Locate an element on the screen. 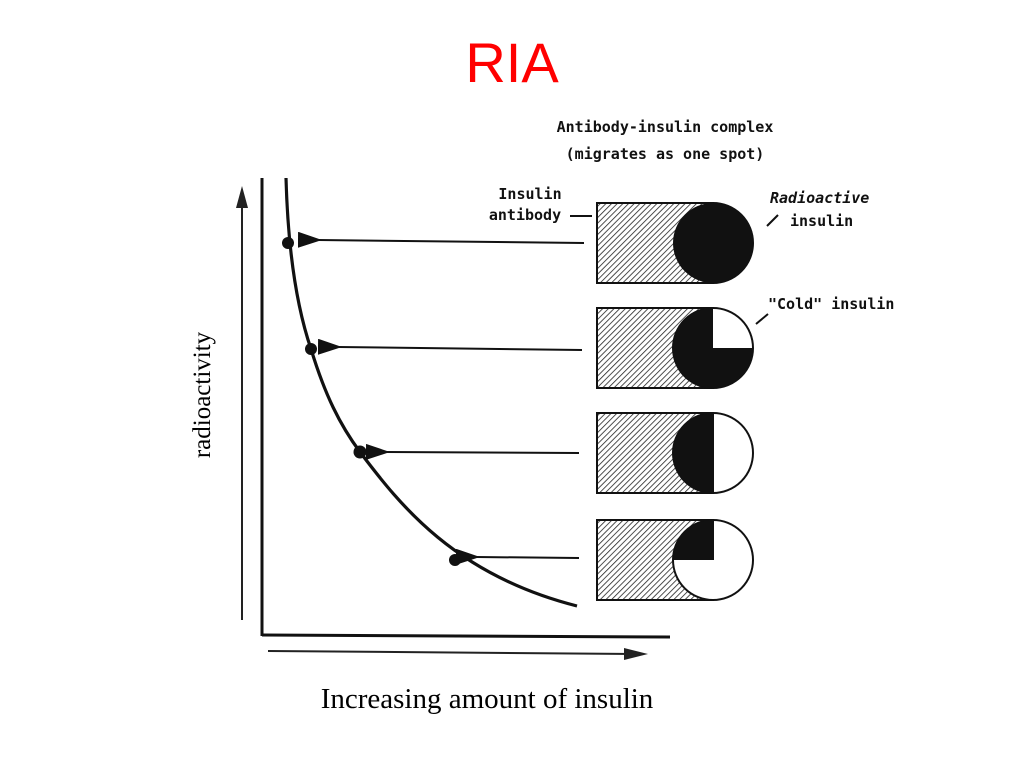 Image resolution: width=1024 pixels, height=768 pixels. y-axis-label: radioactivity is located at coordinates (202, 395).